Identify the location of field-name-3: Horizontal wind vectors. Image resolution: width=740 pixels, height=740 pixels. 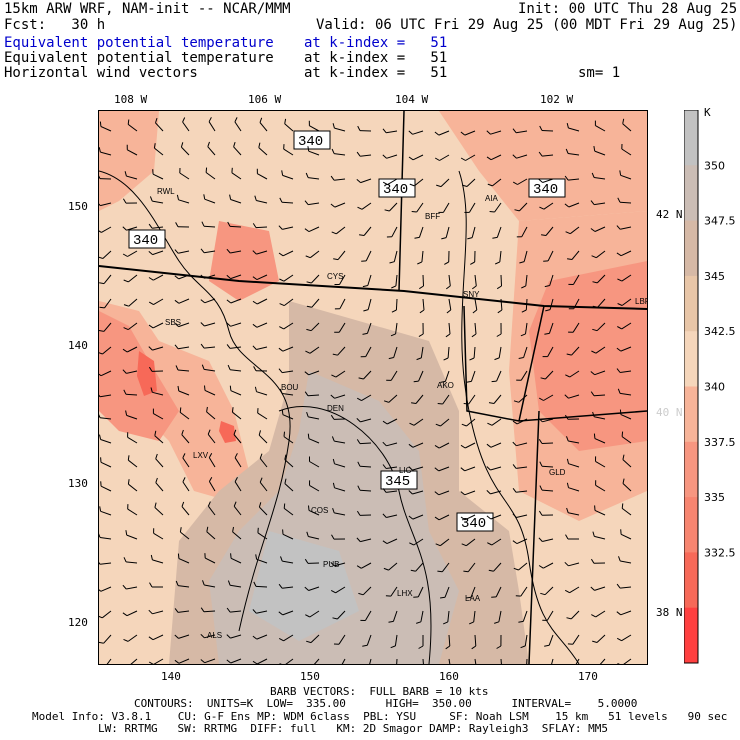
(101, 73).